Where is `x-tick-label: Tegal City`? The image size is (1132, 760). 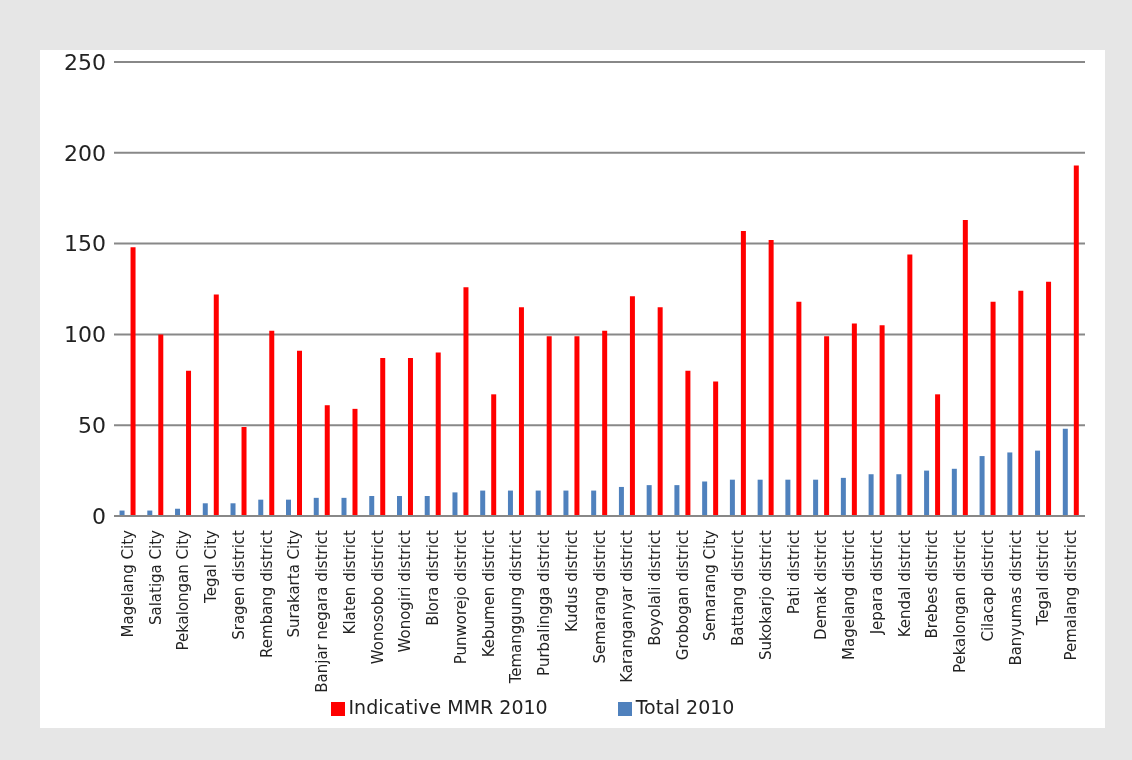
x-tick-label: Tegal City is located at coordinates (211, 566).